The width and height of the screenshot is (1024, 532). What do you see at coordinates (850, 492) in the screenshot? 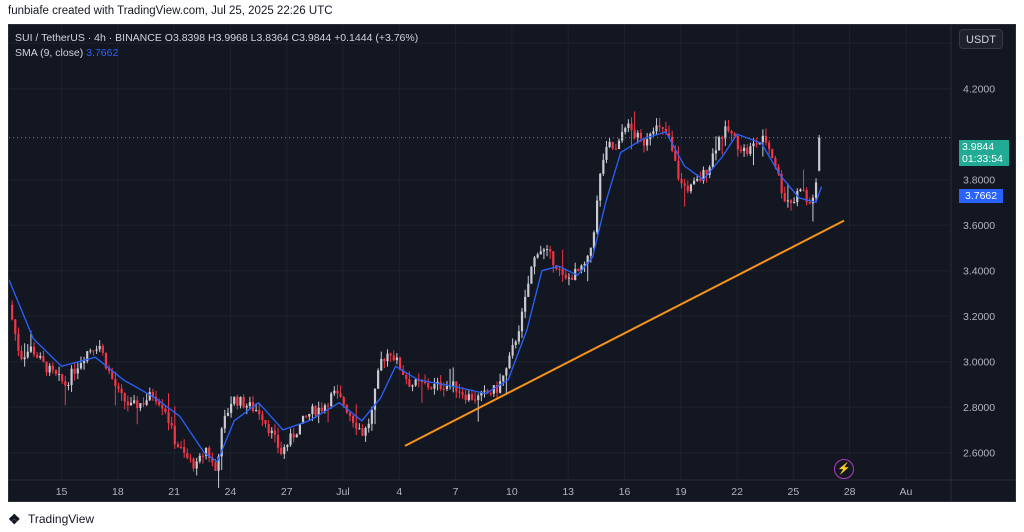
I see `x-tick-label: 28` at bounding box center [850, 492].